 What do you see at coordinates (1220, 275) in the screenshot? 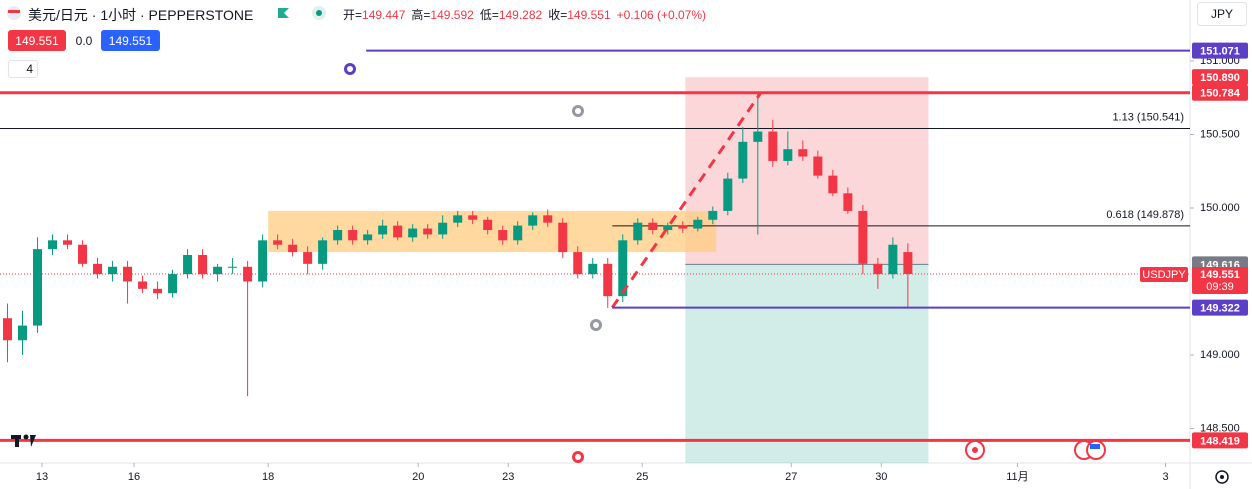
I see `last-price-label: 149.551` at bounding box center [1220, 275].